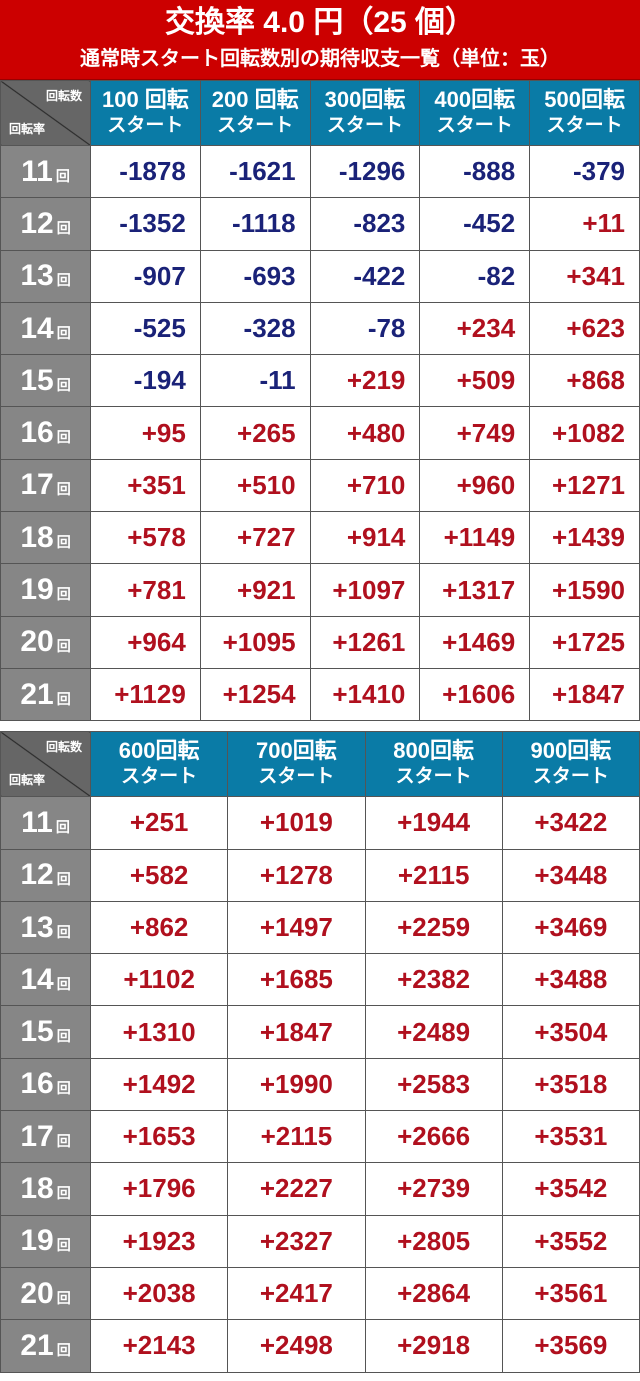  What do you see at coordinates (159, 1241) in the screenshot?
I see `value-cell: +1923` at bounding box center [159, 1241].